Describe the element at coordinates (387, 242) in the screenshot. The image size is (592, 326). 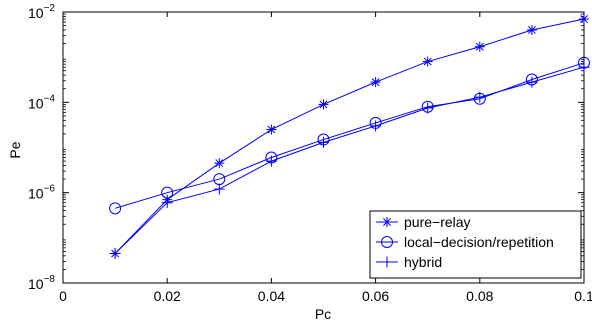
I see `legend-entry-2-marker` at that location.